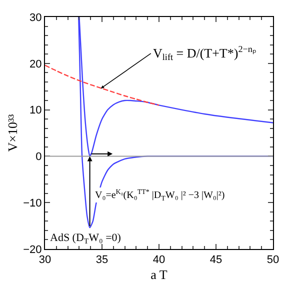 The width and height of the screenshot is (291, 291). Describe the element at coordinates (273, 260) in the screenshot. I see `x-tick-label: 50` at that location.